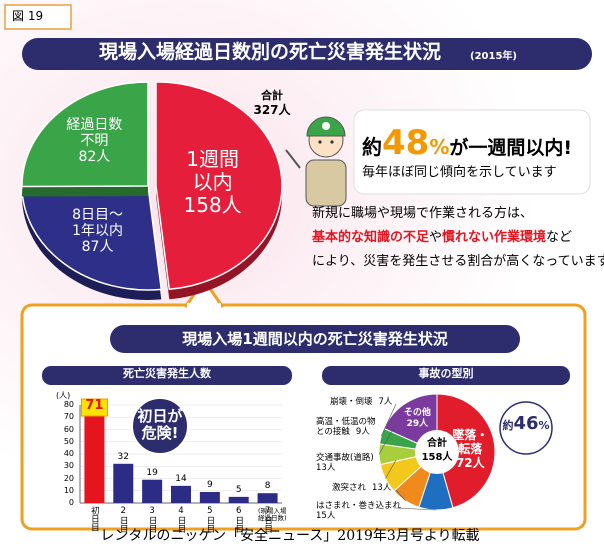  I want to click on value-label-badge, so click(94, 407).